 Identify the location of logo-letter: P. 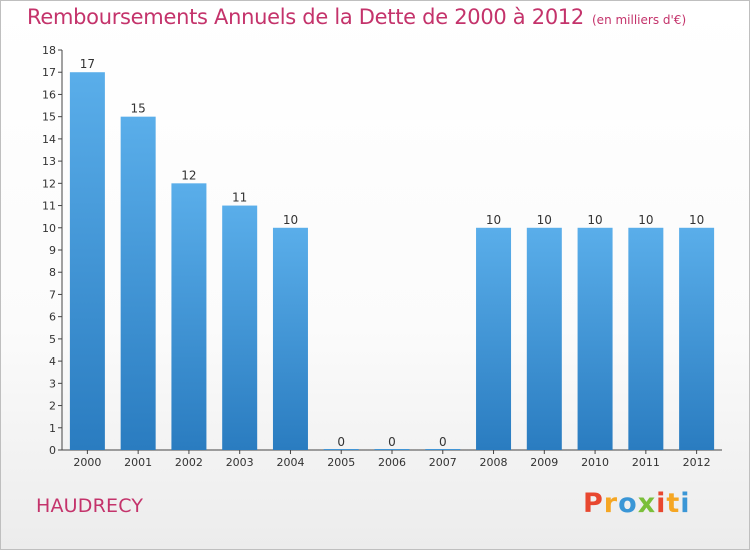
(593, 503).